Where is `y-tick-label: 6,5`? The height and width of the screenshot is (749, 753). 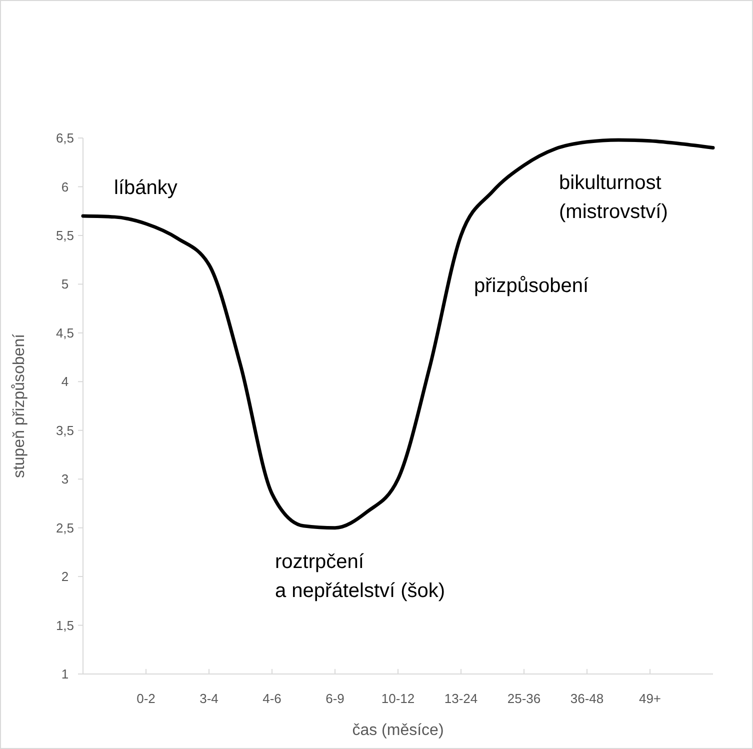
y-tick-label: 6,5 is located at coordinates (65, 138).